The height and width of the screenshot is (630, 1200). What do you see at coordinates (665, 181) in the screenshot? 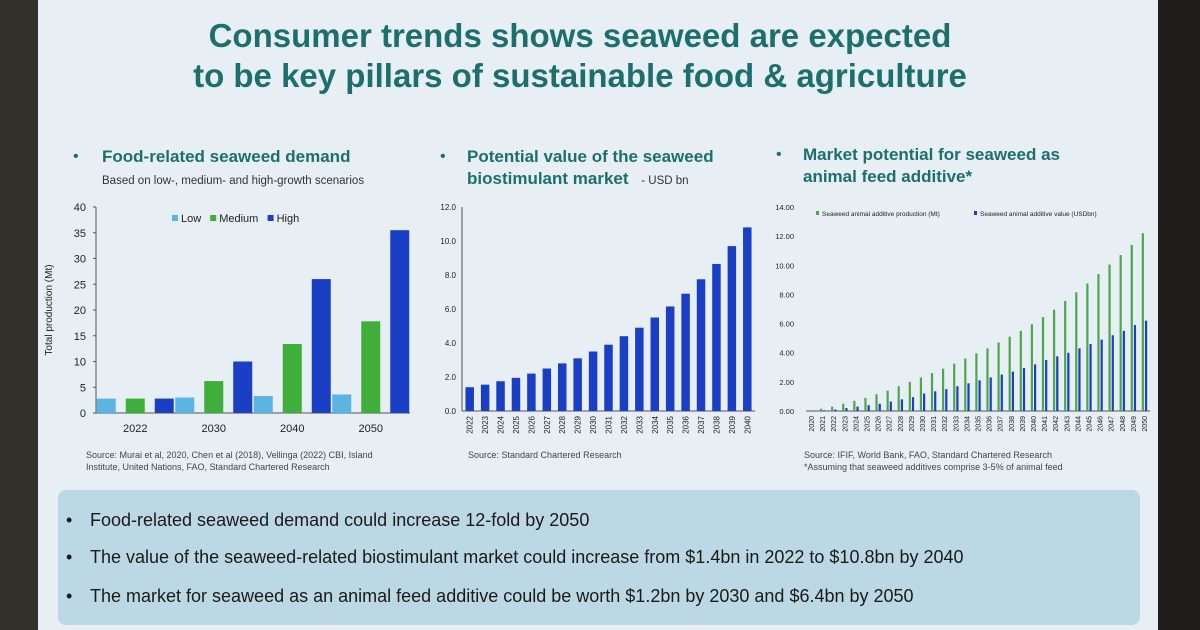
I see `c2-unit: - USD bn` at bounding box center [665, 181].